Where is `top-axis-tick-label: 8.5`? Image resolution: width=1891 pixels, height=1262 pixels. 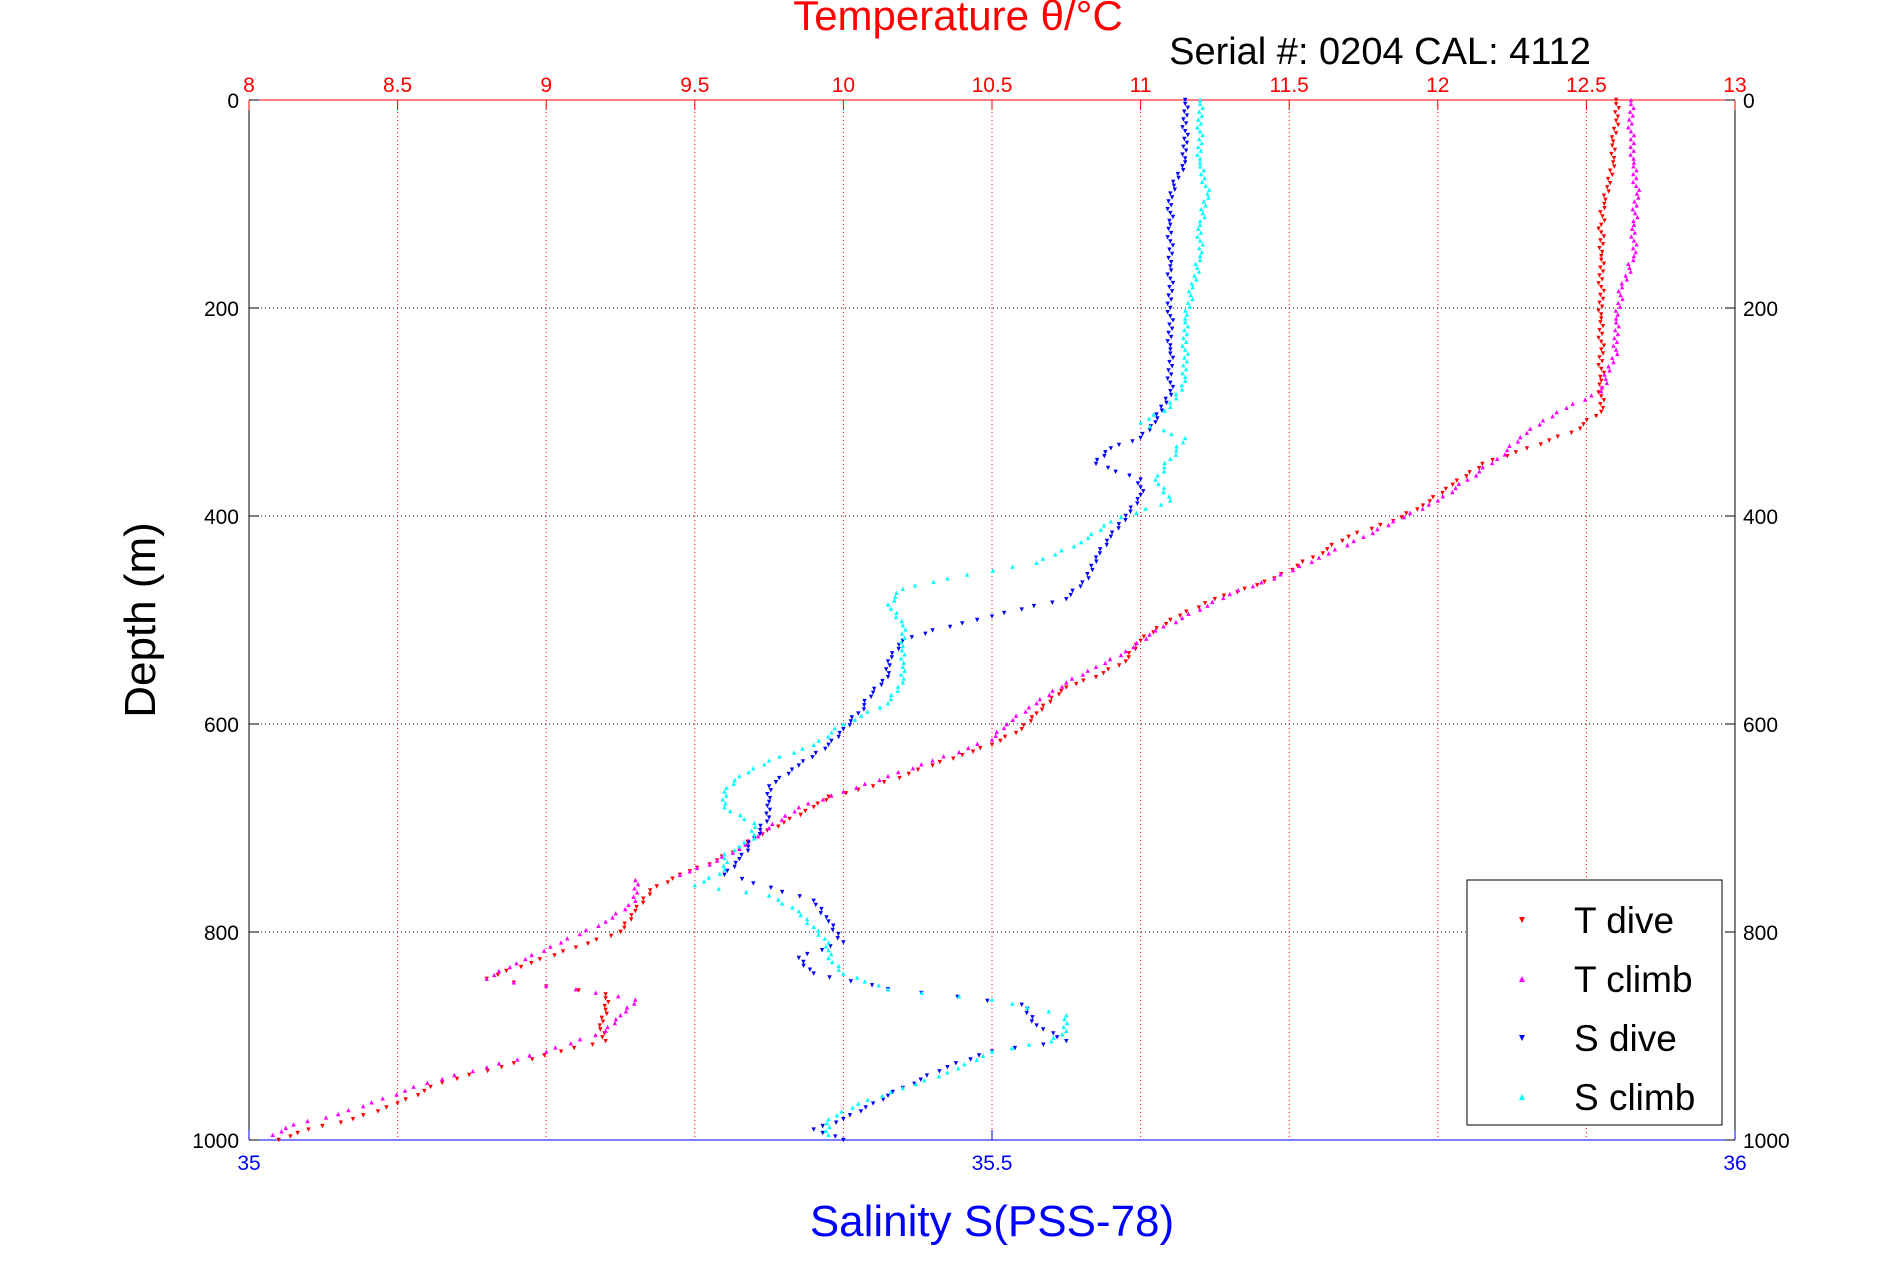 top-axis-tick-label: 8.5 is located at coordinates (397, 85).